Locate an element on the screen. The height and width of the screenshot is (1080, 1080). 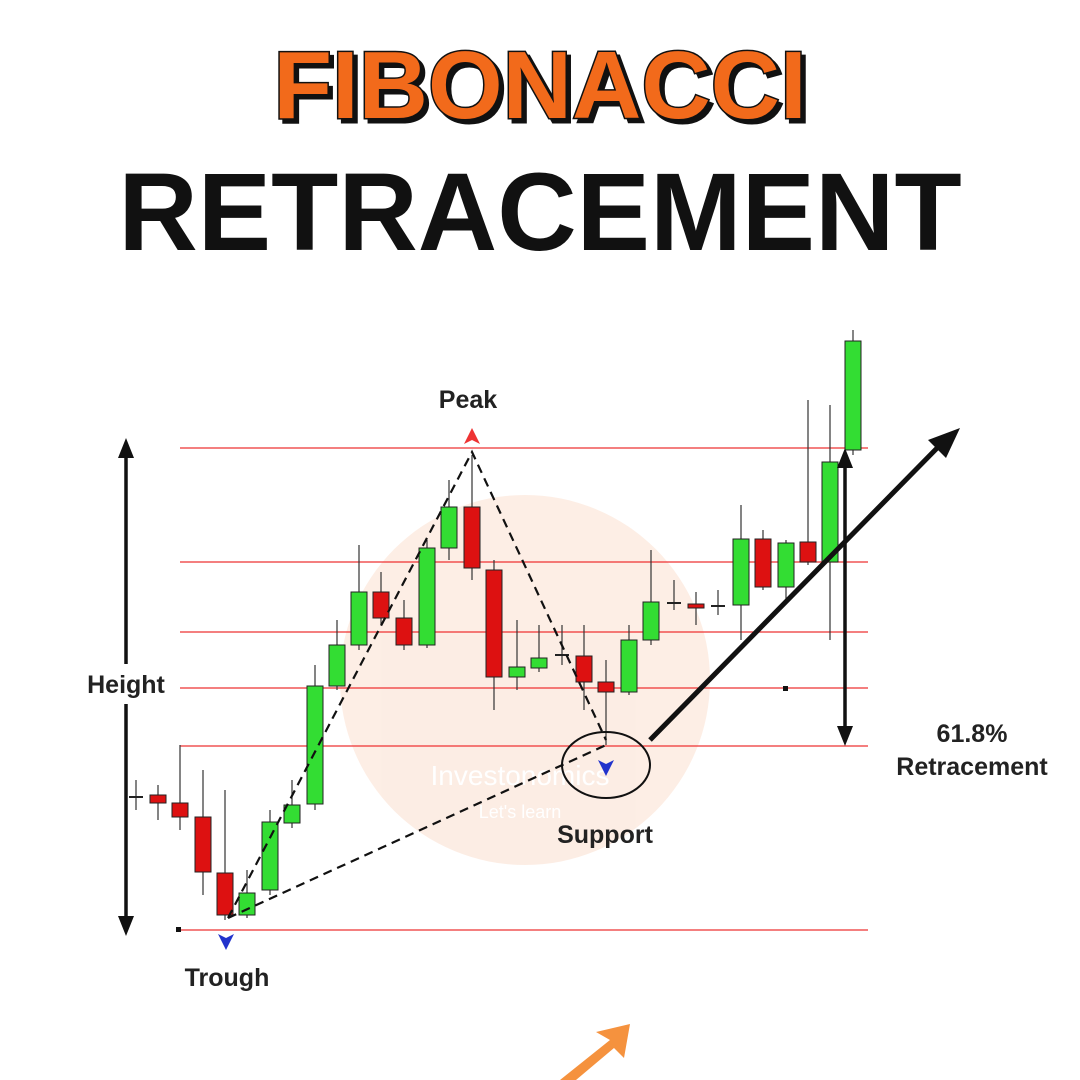
dashed-line is located at coordinates (417, 831).